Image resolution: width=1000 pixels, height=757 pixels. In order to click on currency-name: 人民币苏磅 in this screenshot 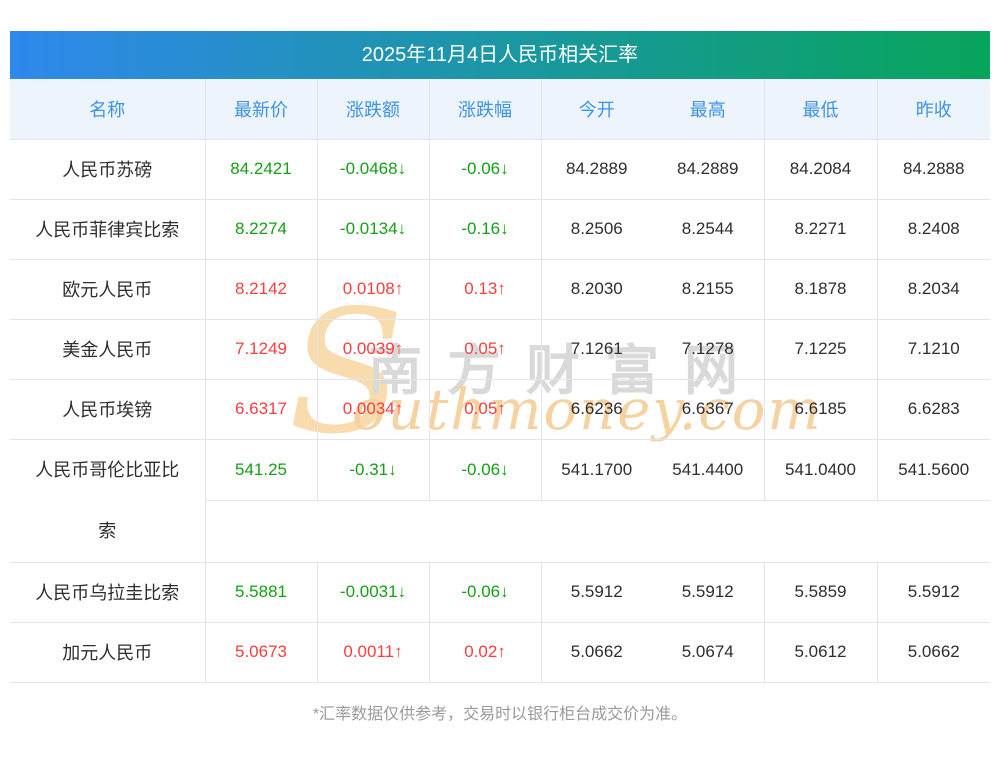, I will do `click(108, 169)`.